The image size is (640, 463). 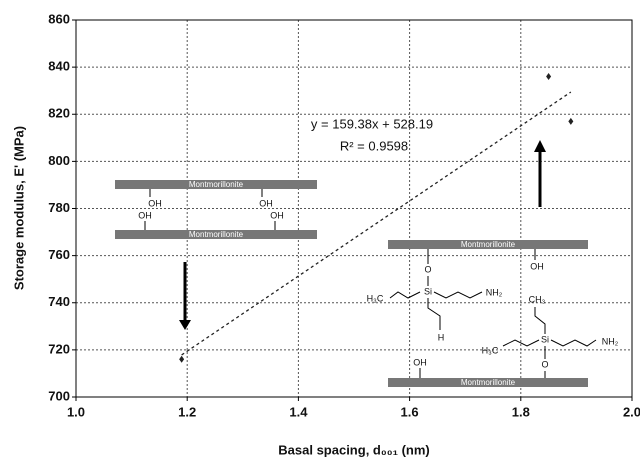 I want to click on x-axis-label: Basal spacing, d₀₀₁ (nm), so click(x=353, y=449).